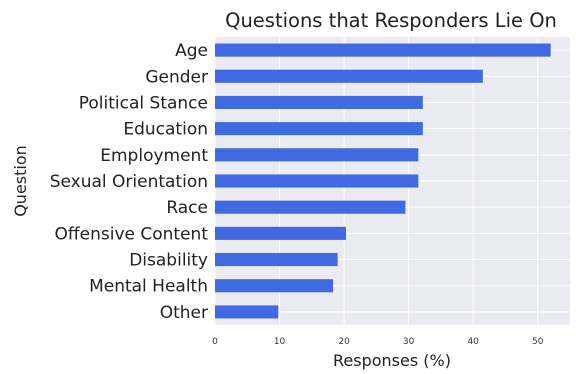  I want to click on category-label: Race, so click(187, 208).